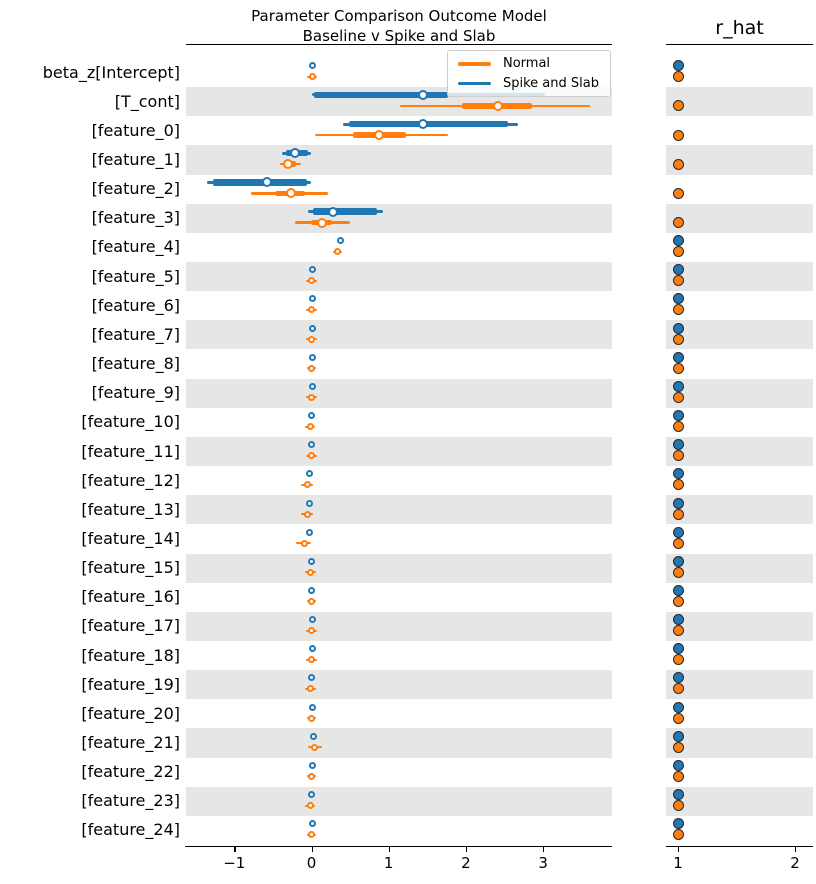 This screenshot has height=884, width=816. I want to click on y-axis-label: [T_cont], so click(147, 101).